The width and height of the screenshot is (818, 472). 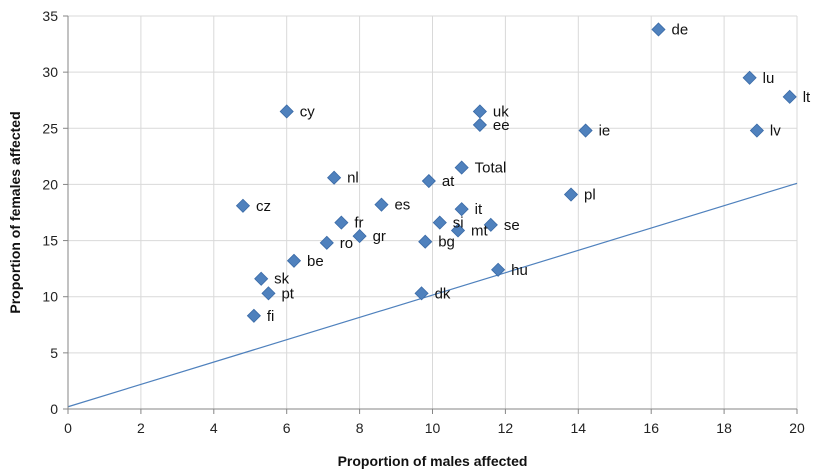 I want to click on point-label-si: si, so click(x=458, y=223).